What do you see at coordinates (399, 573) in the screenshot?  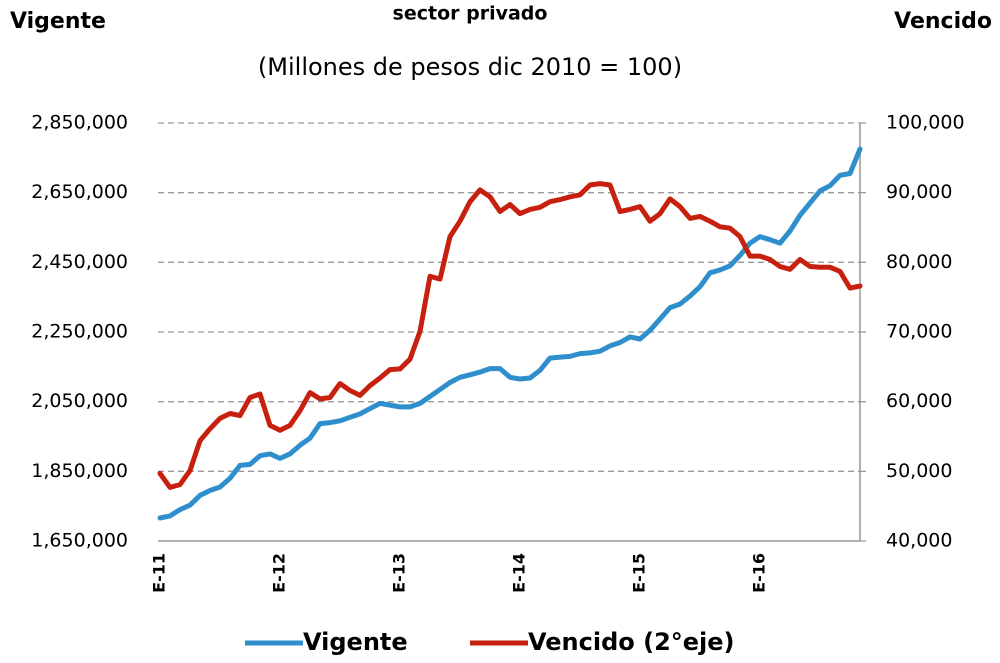 I see `x-tick-label: E-13` at bounding box center [399, 573].